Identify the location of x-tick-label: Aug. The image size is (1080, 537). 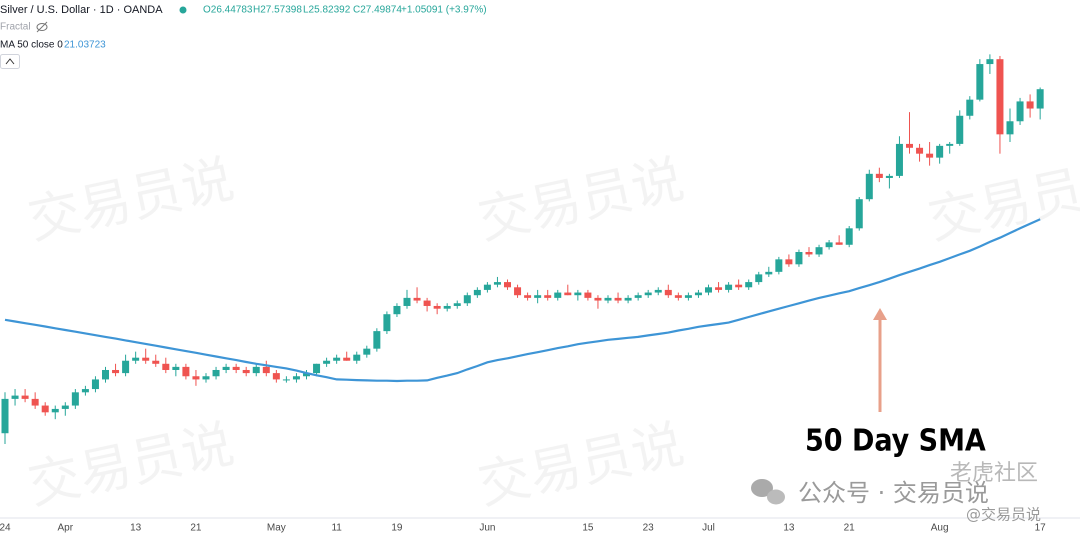
(940, 528).